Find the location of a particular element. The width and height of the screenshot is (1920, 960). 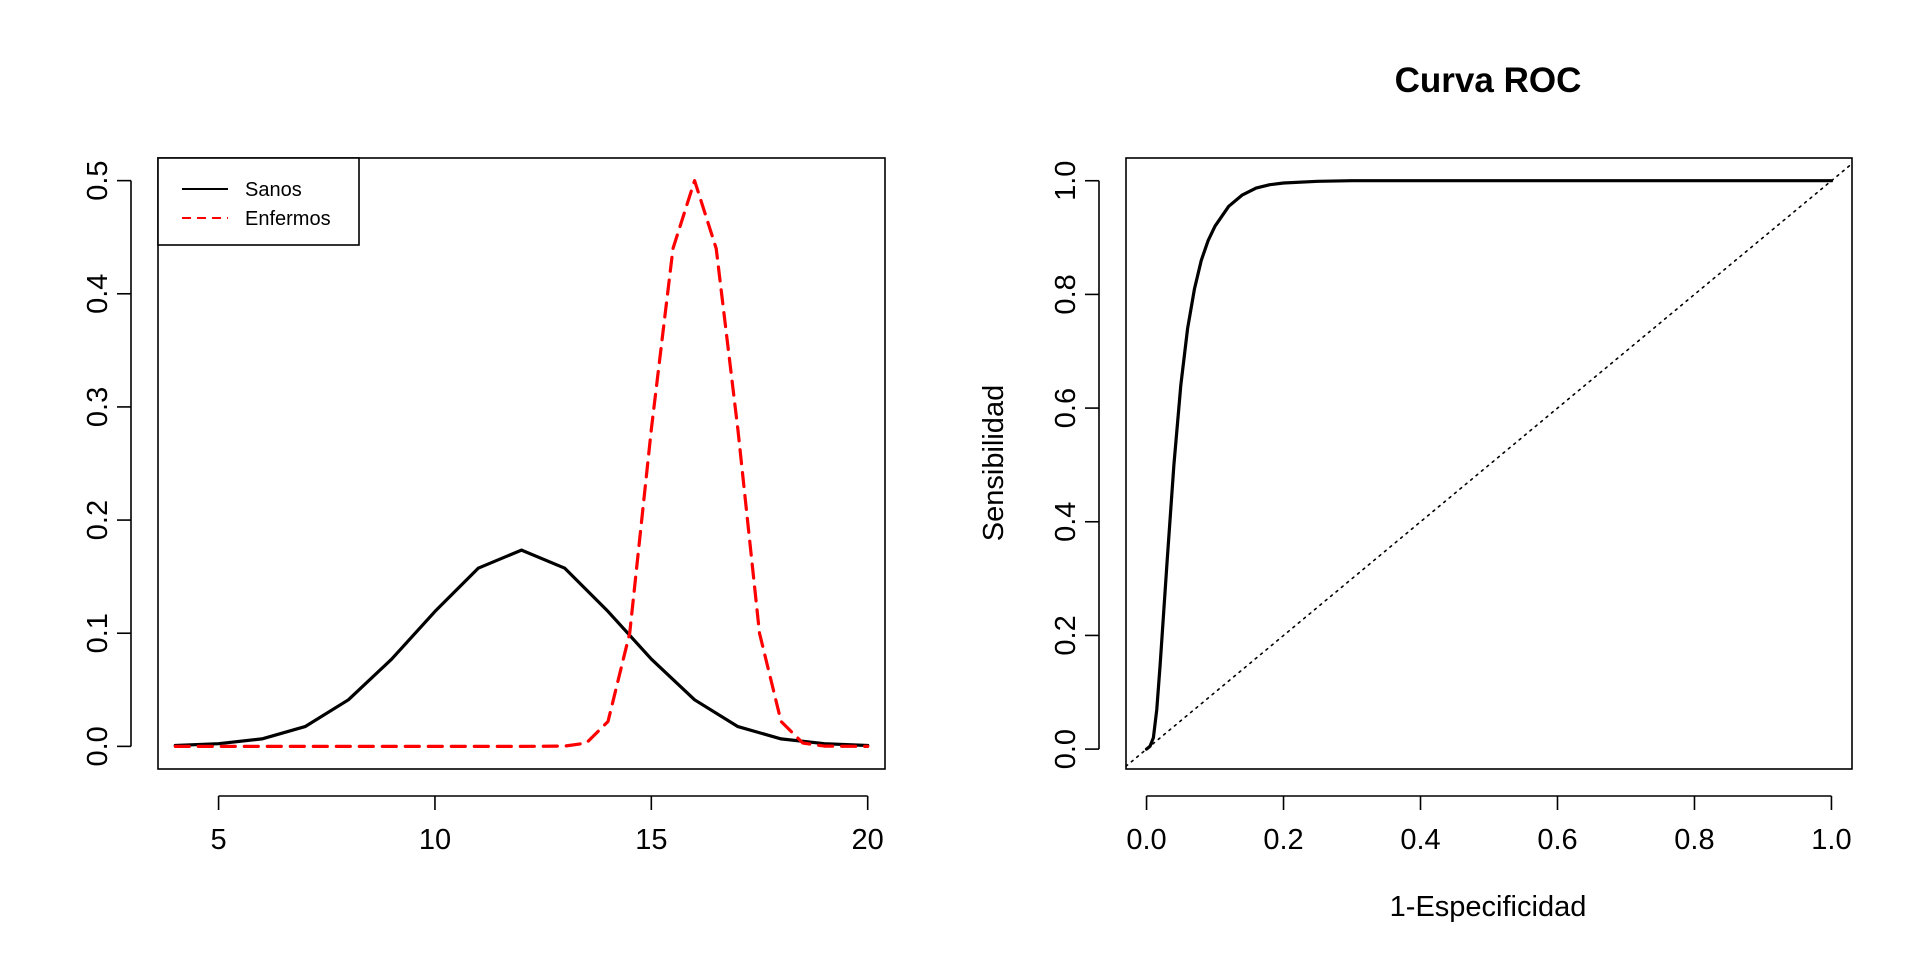

roc-y-tick-label: 0.4 is located at coordinates (1066, 522).